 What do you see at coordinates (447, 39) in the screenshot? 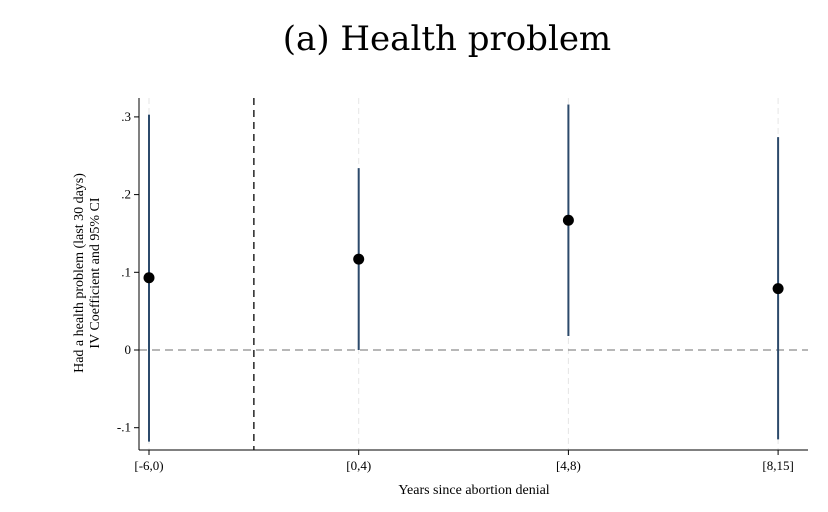
I see `chart-title: (a) Health problem` at bounding box center [447, 39].